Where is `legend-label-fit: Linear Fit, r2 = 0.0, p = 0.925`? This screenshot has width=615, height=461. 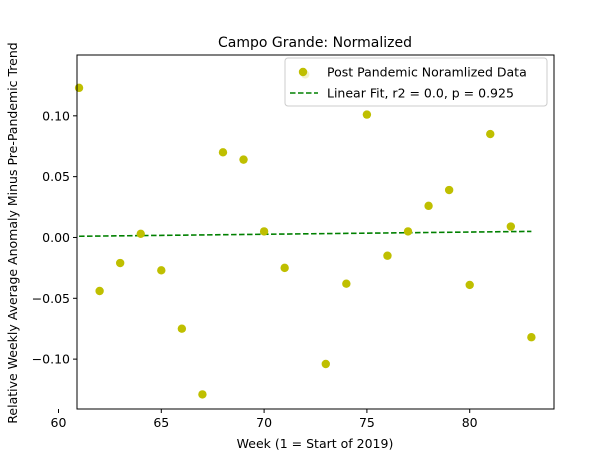 legend-label-fit: Linear Fit, r2 = 0.0, p = 0.925 is located at coordinates (420, 93).